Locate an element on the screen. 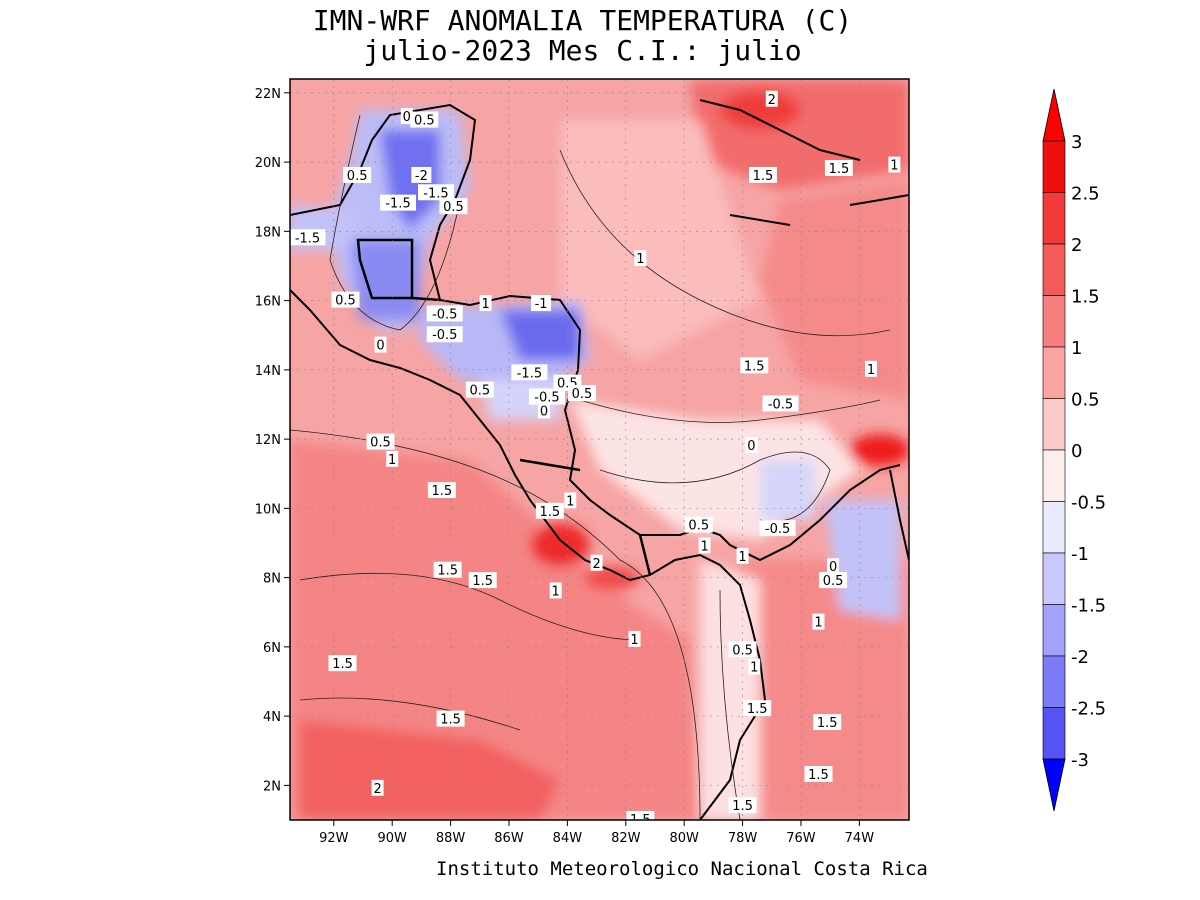 The image size is (1200, 900). colorbar-label: 3 is located at coordinates (1076, 142).